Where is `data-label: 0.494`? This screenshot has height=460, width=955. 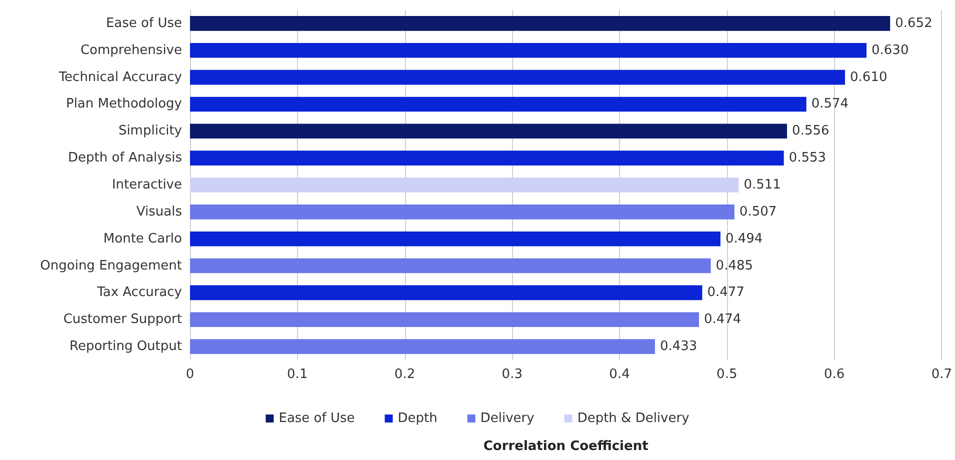
data-label: 0.494 is located at coordinates (744, 238).